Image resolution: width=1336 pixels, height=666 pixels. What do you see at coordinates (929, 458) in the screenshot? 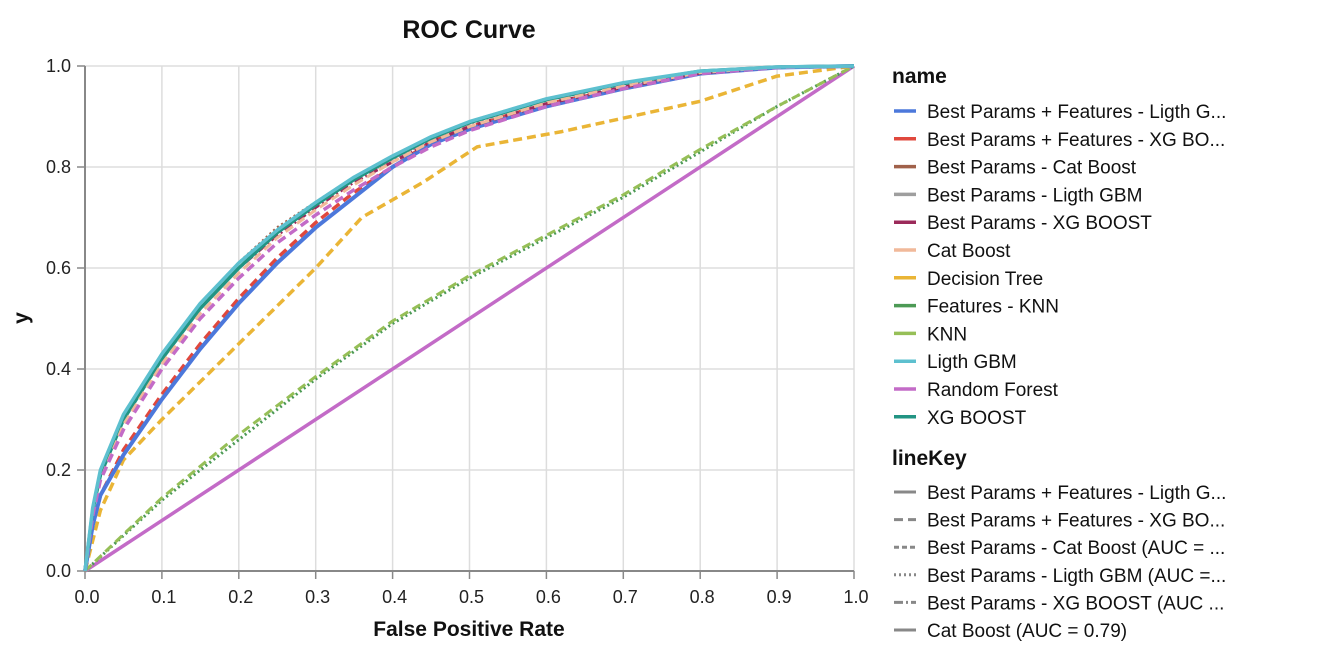
I see `legend-linekey-title: lineKey` at bounding box center [929, 458].